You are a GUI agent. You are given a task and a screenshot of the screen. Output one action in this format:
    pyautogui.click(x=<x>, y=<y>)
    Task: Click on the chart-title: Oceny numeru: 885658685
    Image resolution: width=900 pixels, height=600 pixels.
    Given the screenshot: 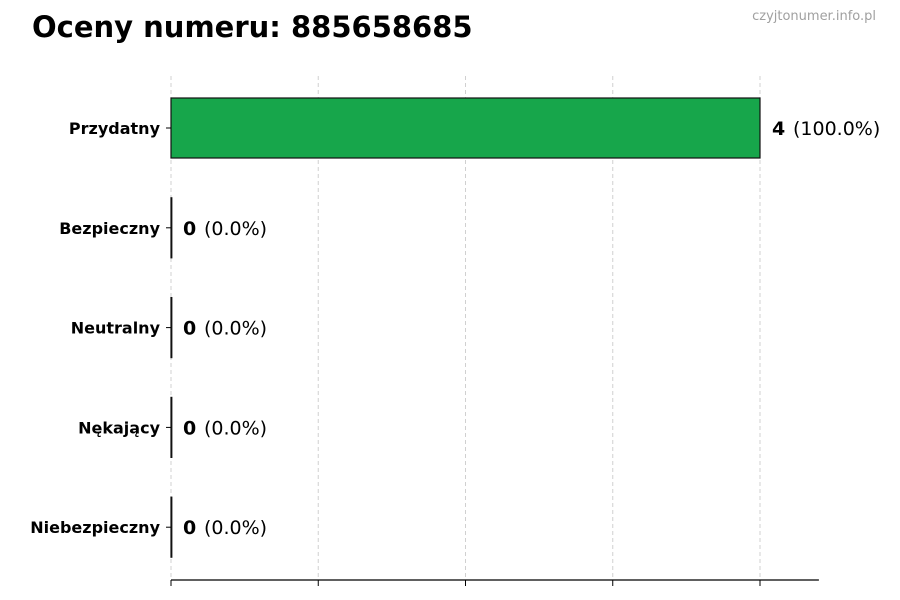 What is the action you would take?
    pyautogui.click(x=252, y=27)
    